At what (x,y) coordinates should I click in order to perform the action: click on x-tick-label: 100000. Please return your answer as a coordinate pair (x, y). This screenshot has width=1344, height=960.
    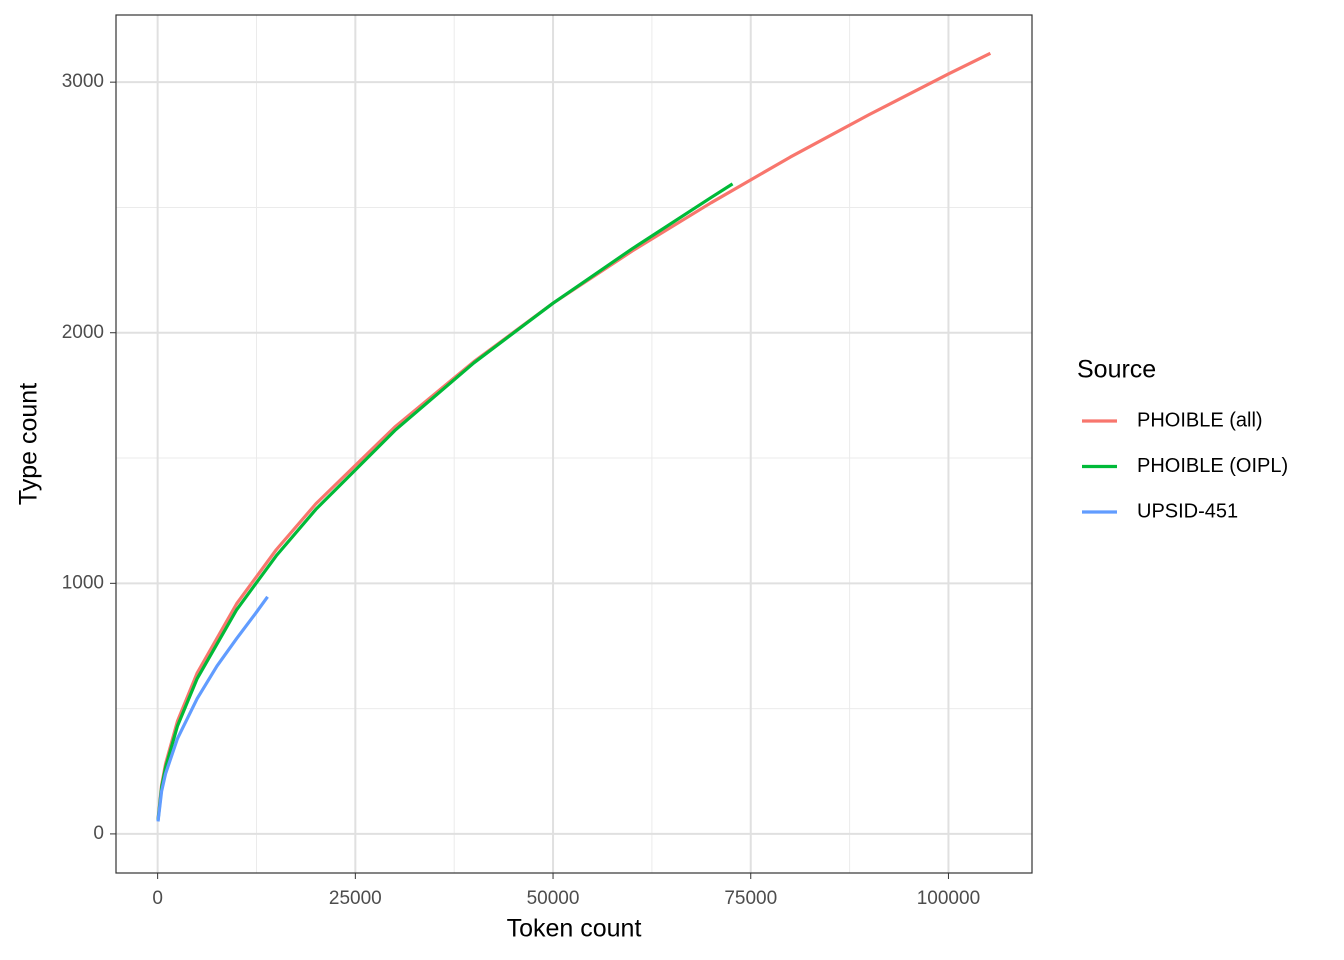
    Looking at the image, I should click on (948, 898).